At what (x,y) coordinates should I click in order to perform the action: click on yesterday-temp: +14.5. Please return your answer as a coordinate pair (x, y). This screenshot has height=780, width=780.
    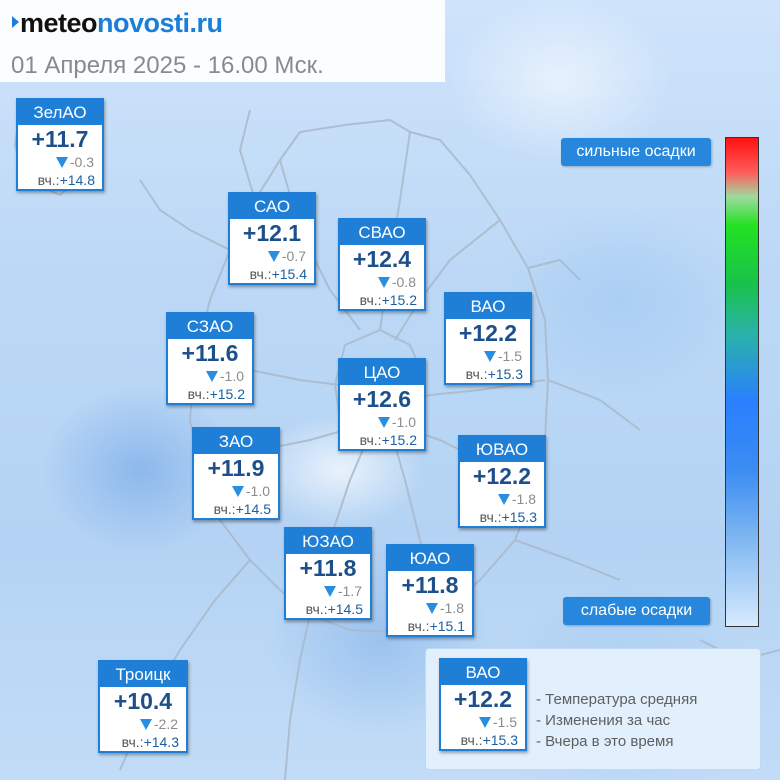
    Looking at the image, I should click on (253, 509).